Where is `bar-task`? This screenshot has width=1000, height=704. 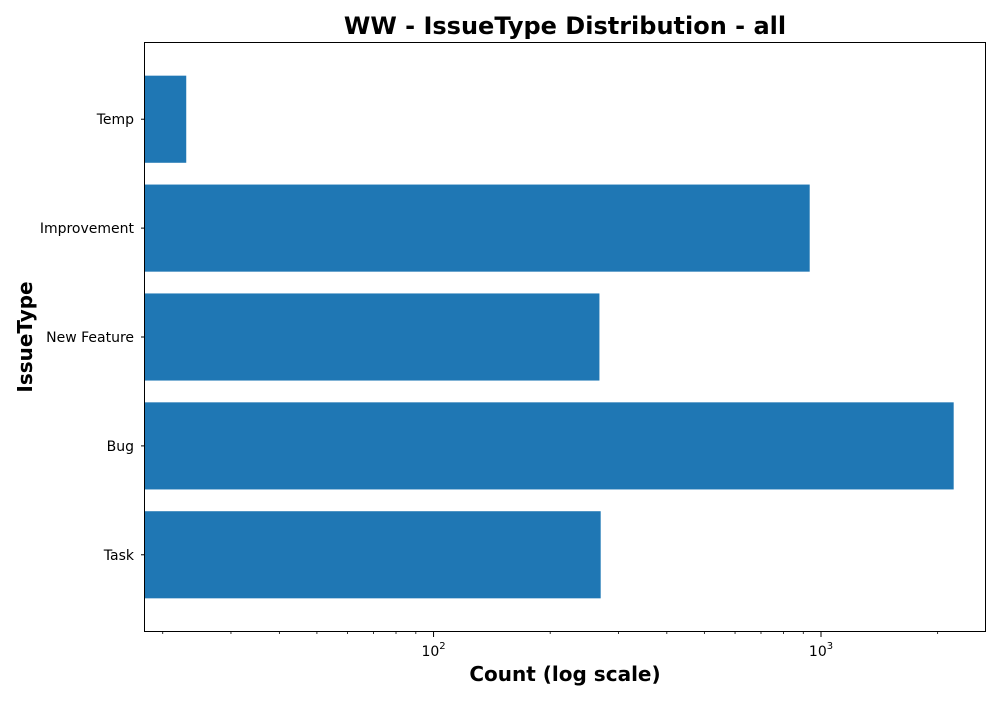 bar-task is located at coordinates (373, 555).